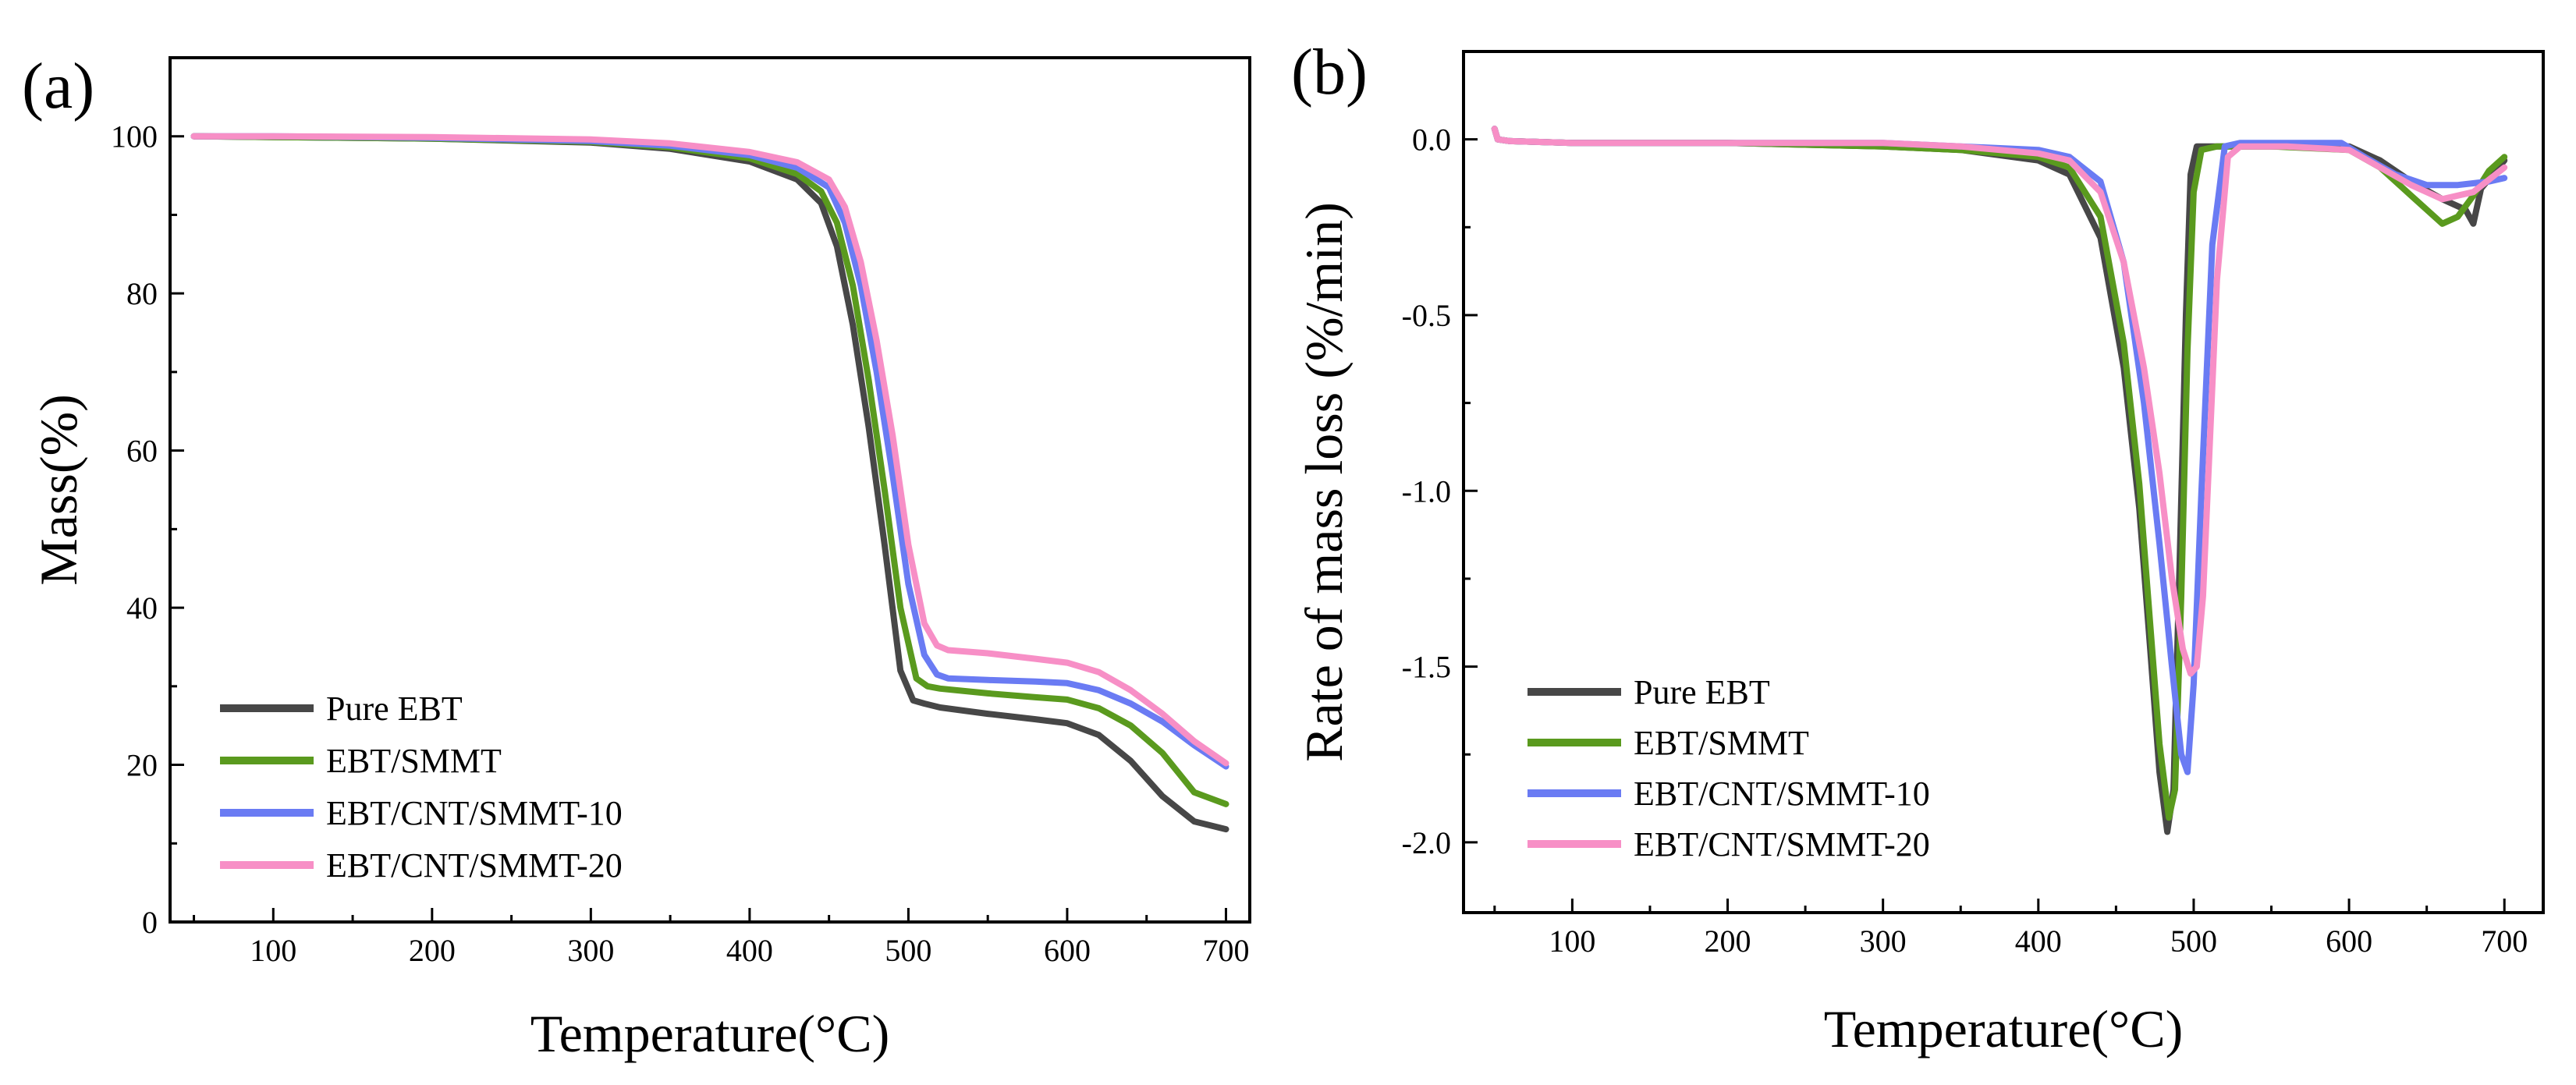 This screenshot has width=2576, height=1085. I want to click on b-x-tick-label-500: 500, so click(2193, 941).